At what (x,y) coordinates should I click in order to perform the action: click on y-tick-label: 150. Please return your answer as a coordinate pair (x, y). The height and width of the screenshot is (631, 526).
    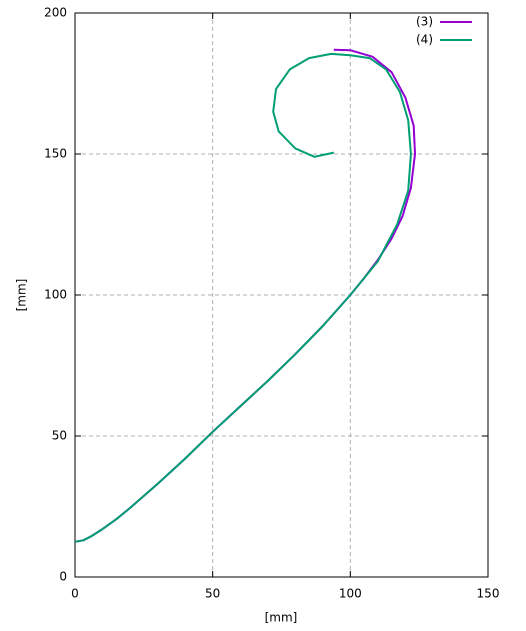
    Looking at the image, I should click on (55, 154).